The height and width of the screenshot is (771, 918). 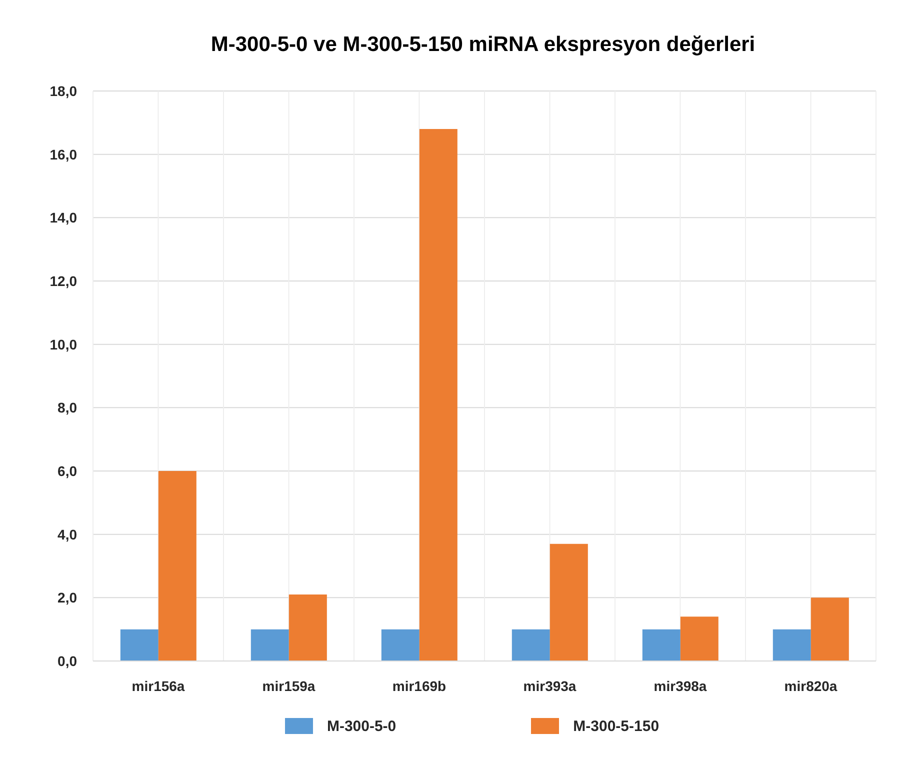 I want to click on x-tick-label: mir169b, so click(x=419, y=686).